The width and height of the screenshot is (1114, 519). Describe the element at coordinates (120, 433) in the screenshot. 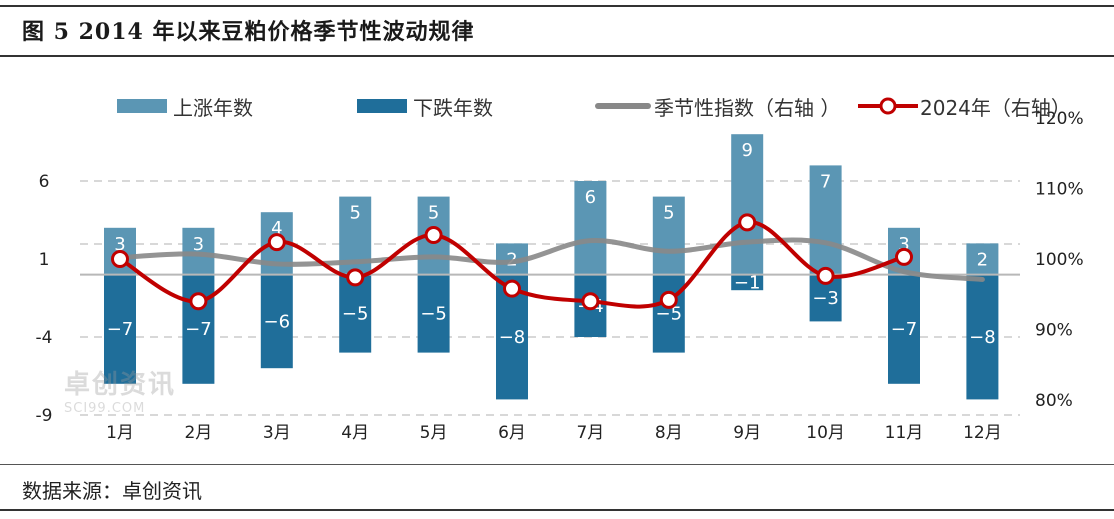

I see `x-tick-label: 1月` at that location.